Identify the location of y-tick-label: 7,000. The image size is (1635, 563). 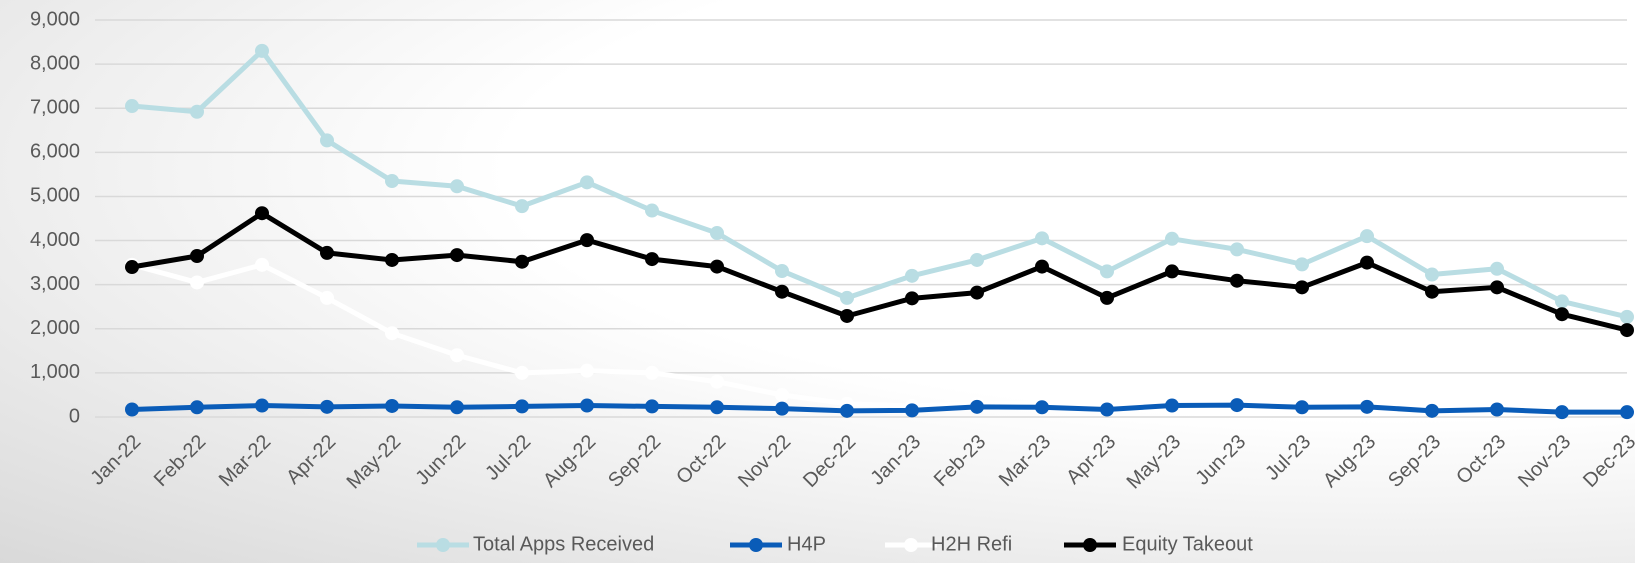
(55, 108).